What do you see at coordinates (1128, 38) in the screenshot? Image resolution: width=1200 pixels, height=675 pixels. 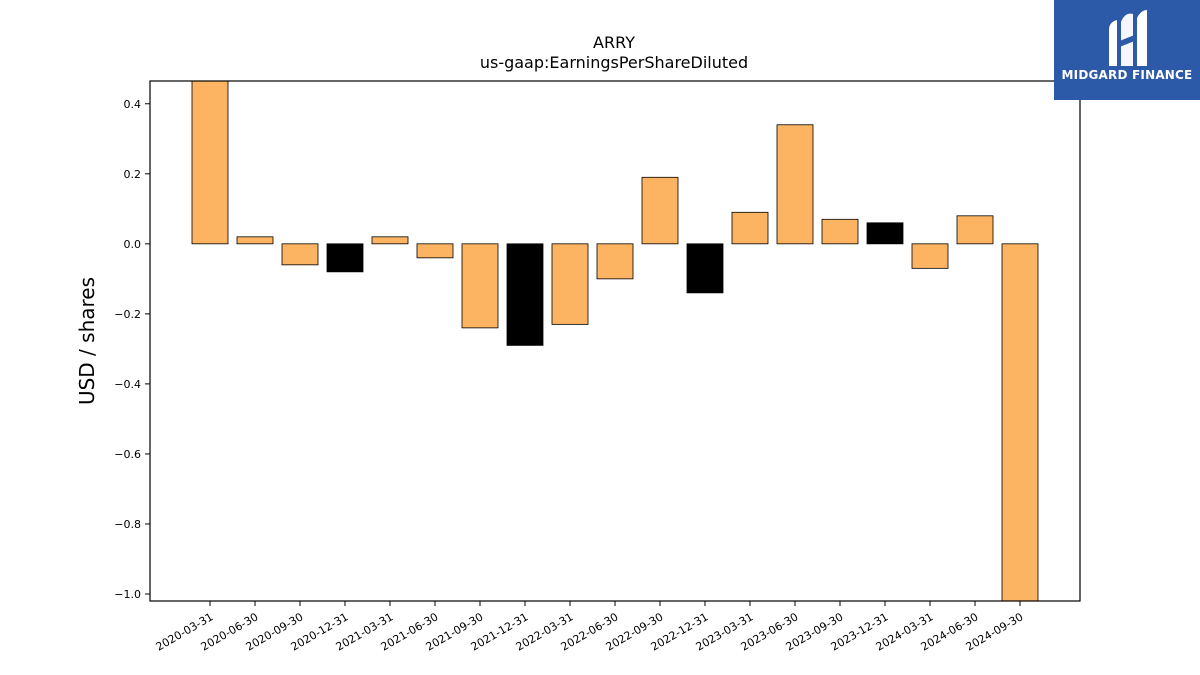 I see `midgard-logo-icon` at bounding box center [1128, 38].